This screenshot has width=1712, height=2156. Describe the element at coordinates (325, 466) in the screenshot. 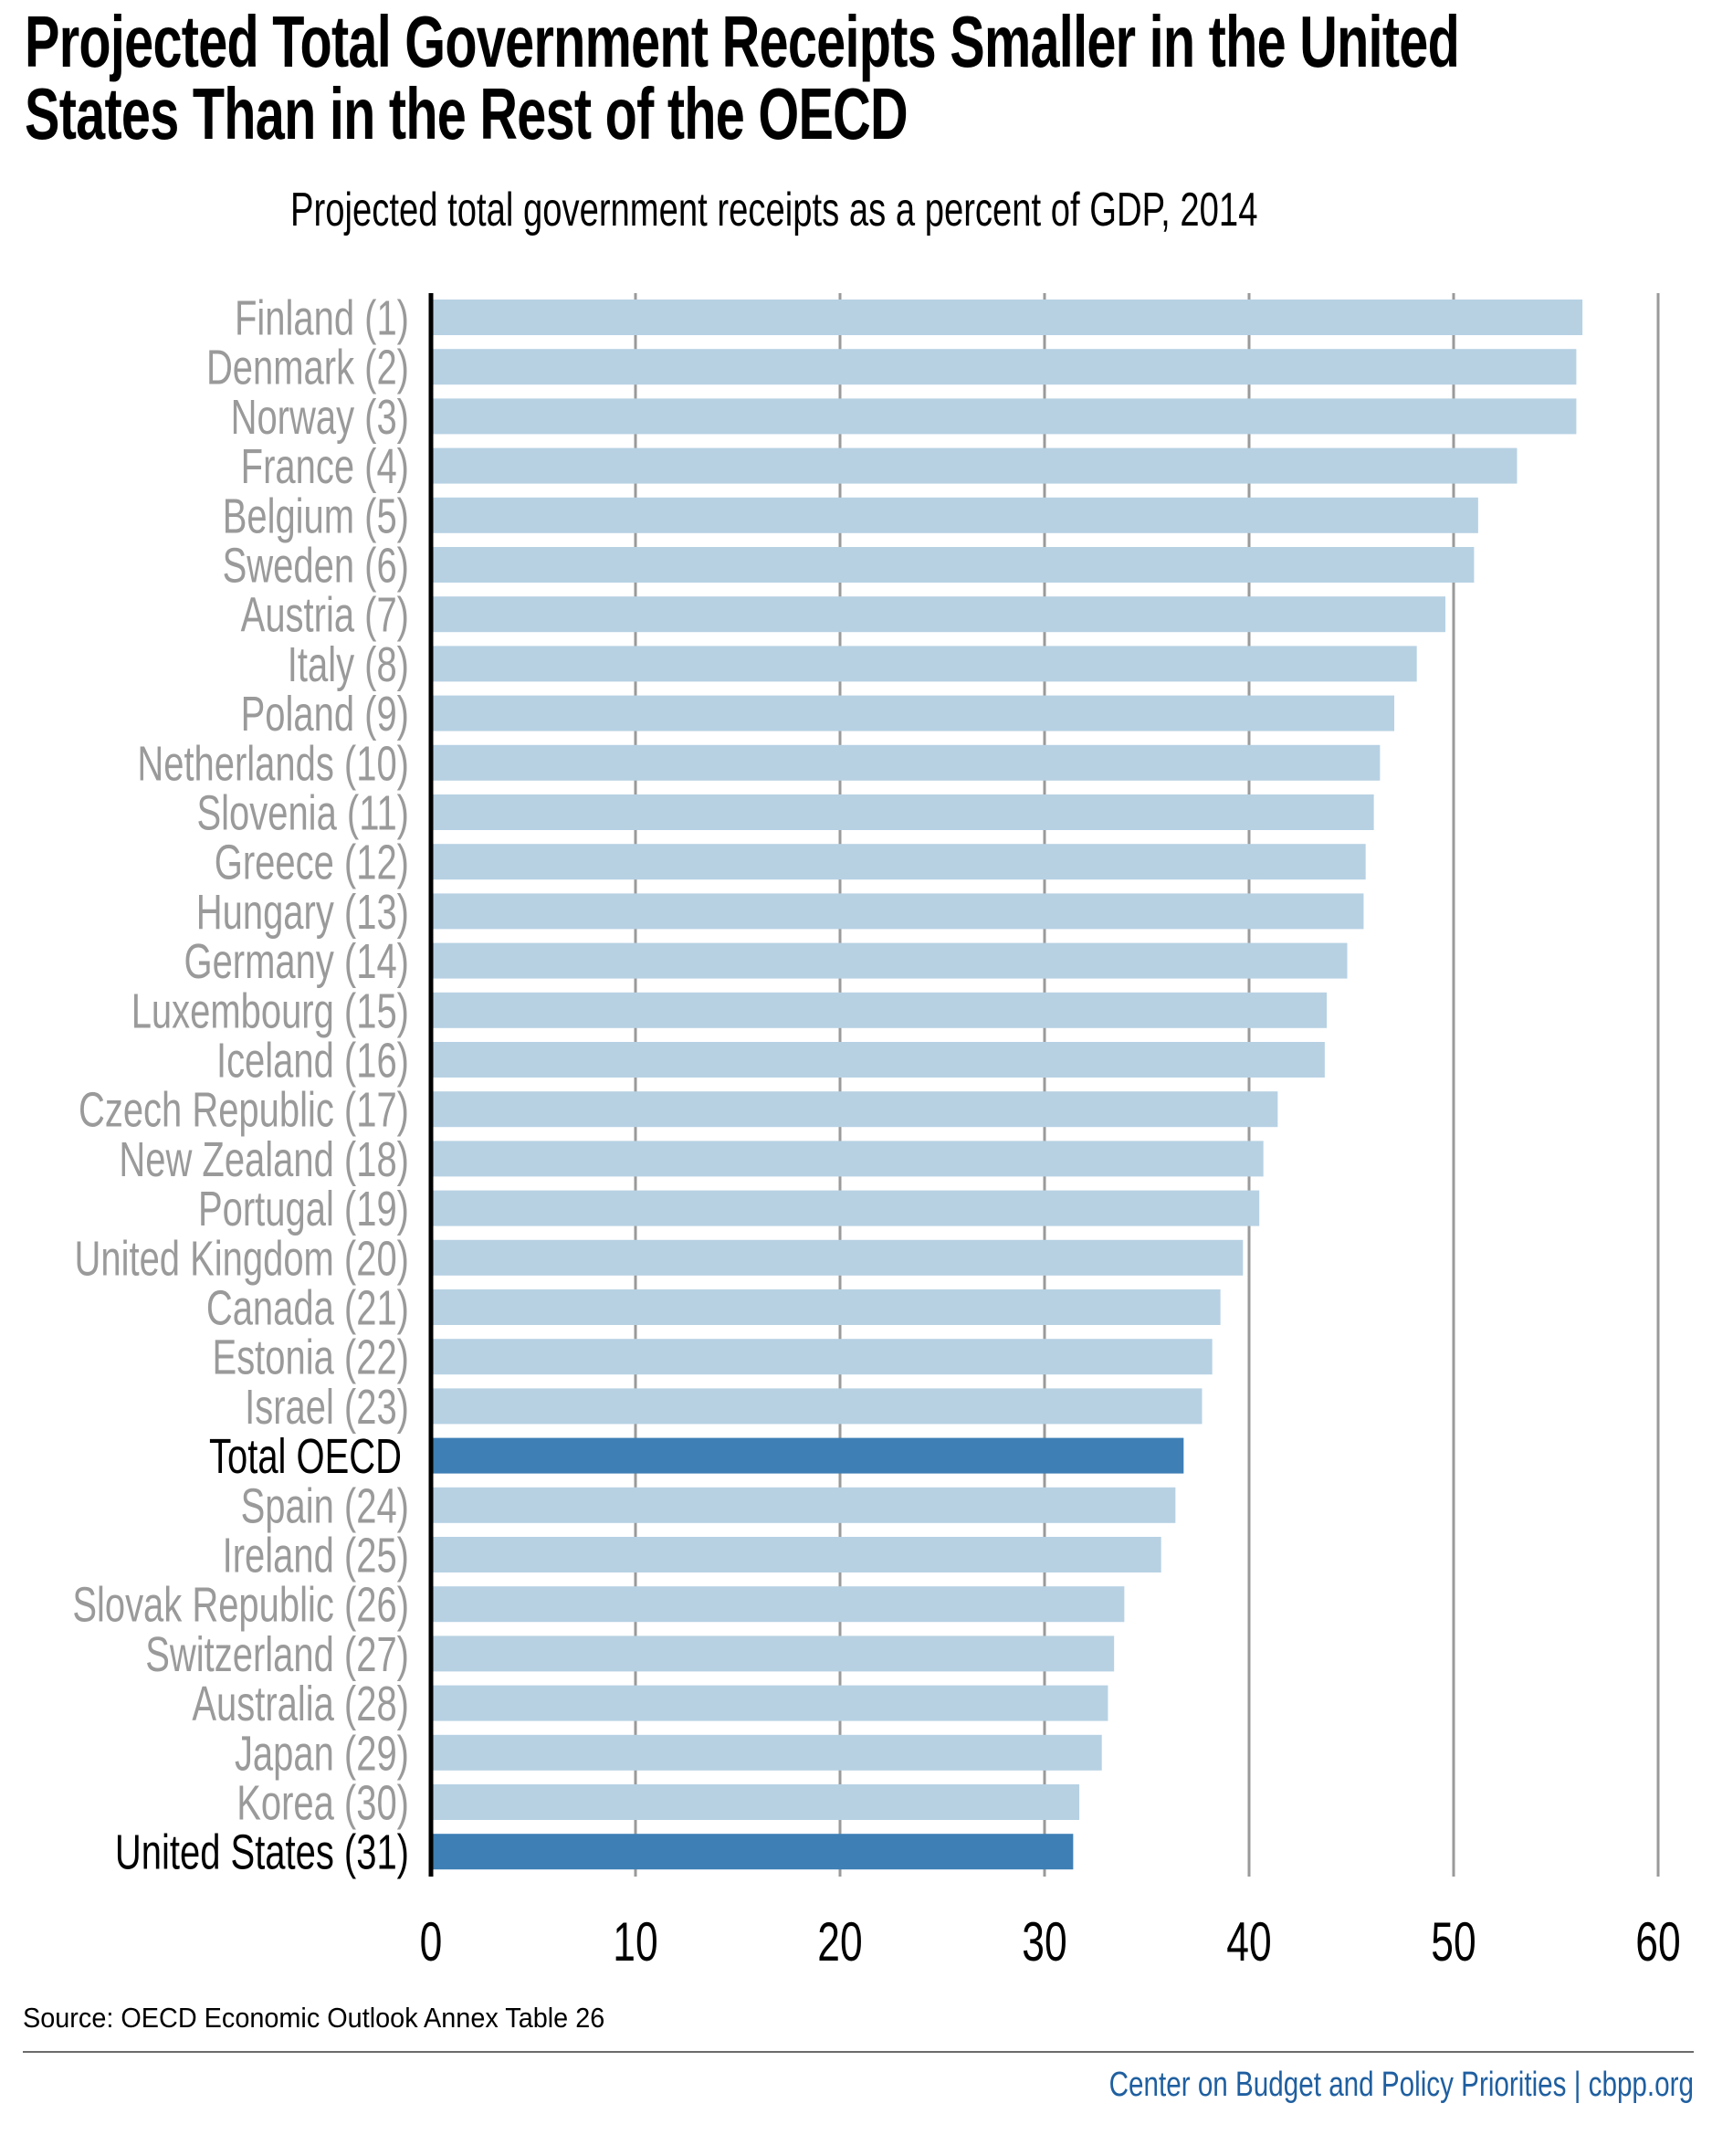

I see `category-label: France (4)` at that location.